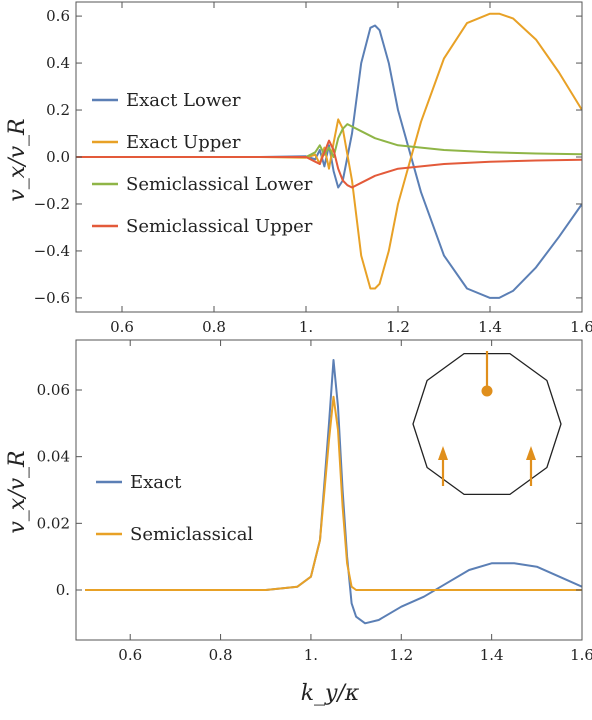 The width and height of the screenshot is (592, 720). I want to click on y-tick-label: 0.4, so click(58, 63).